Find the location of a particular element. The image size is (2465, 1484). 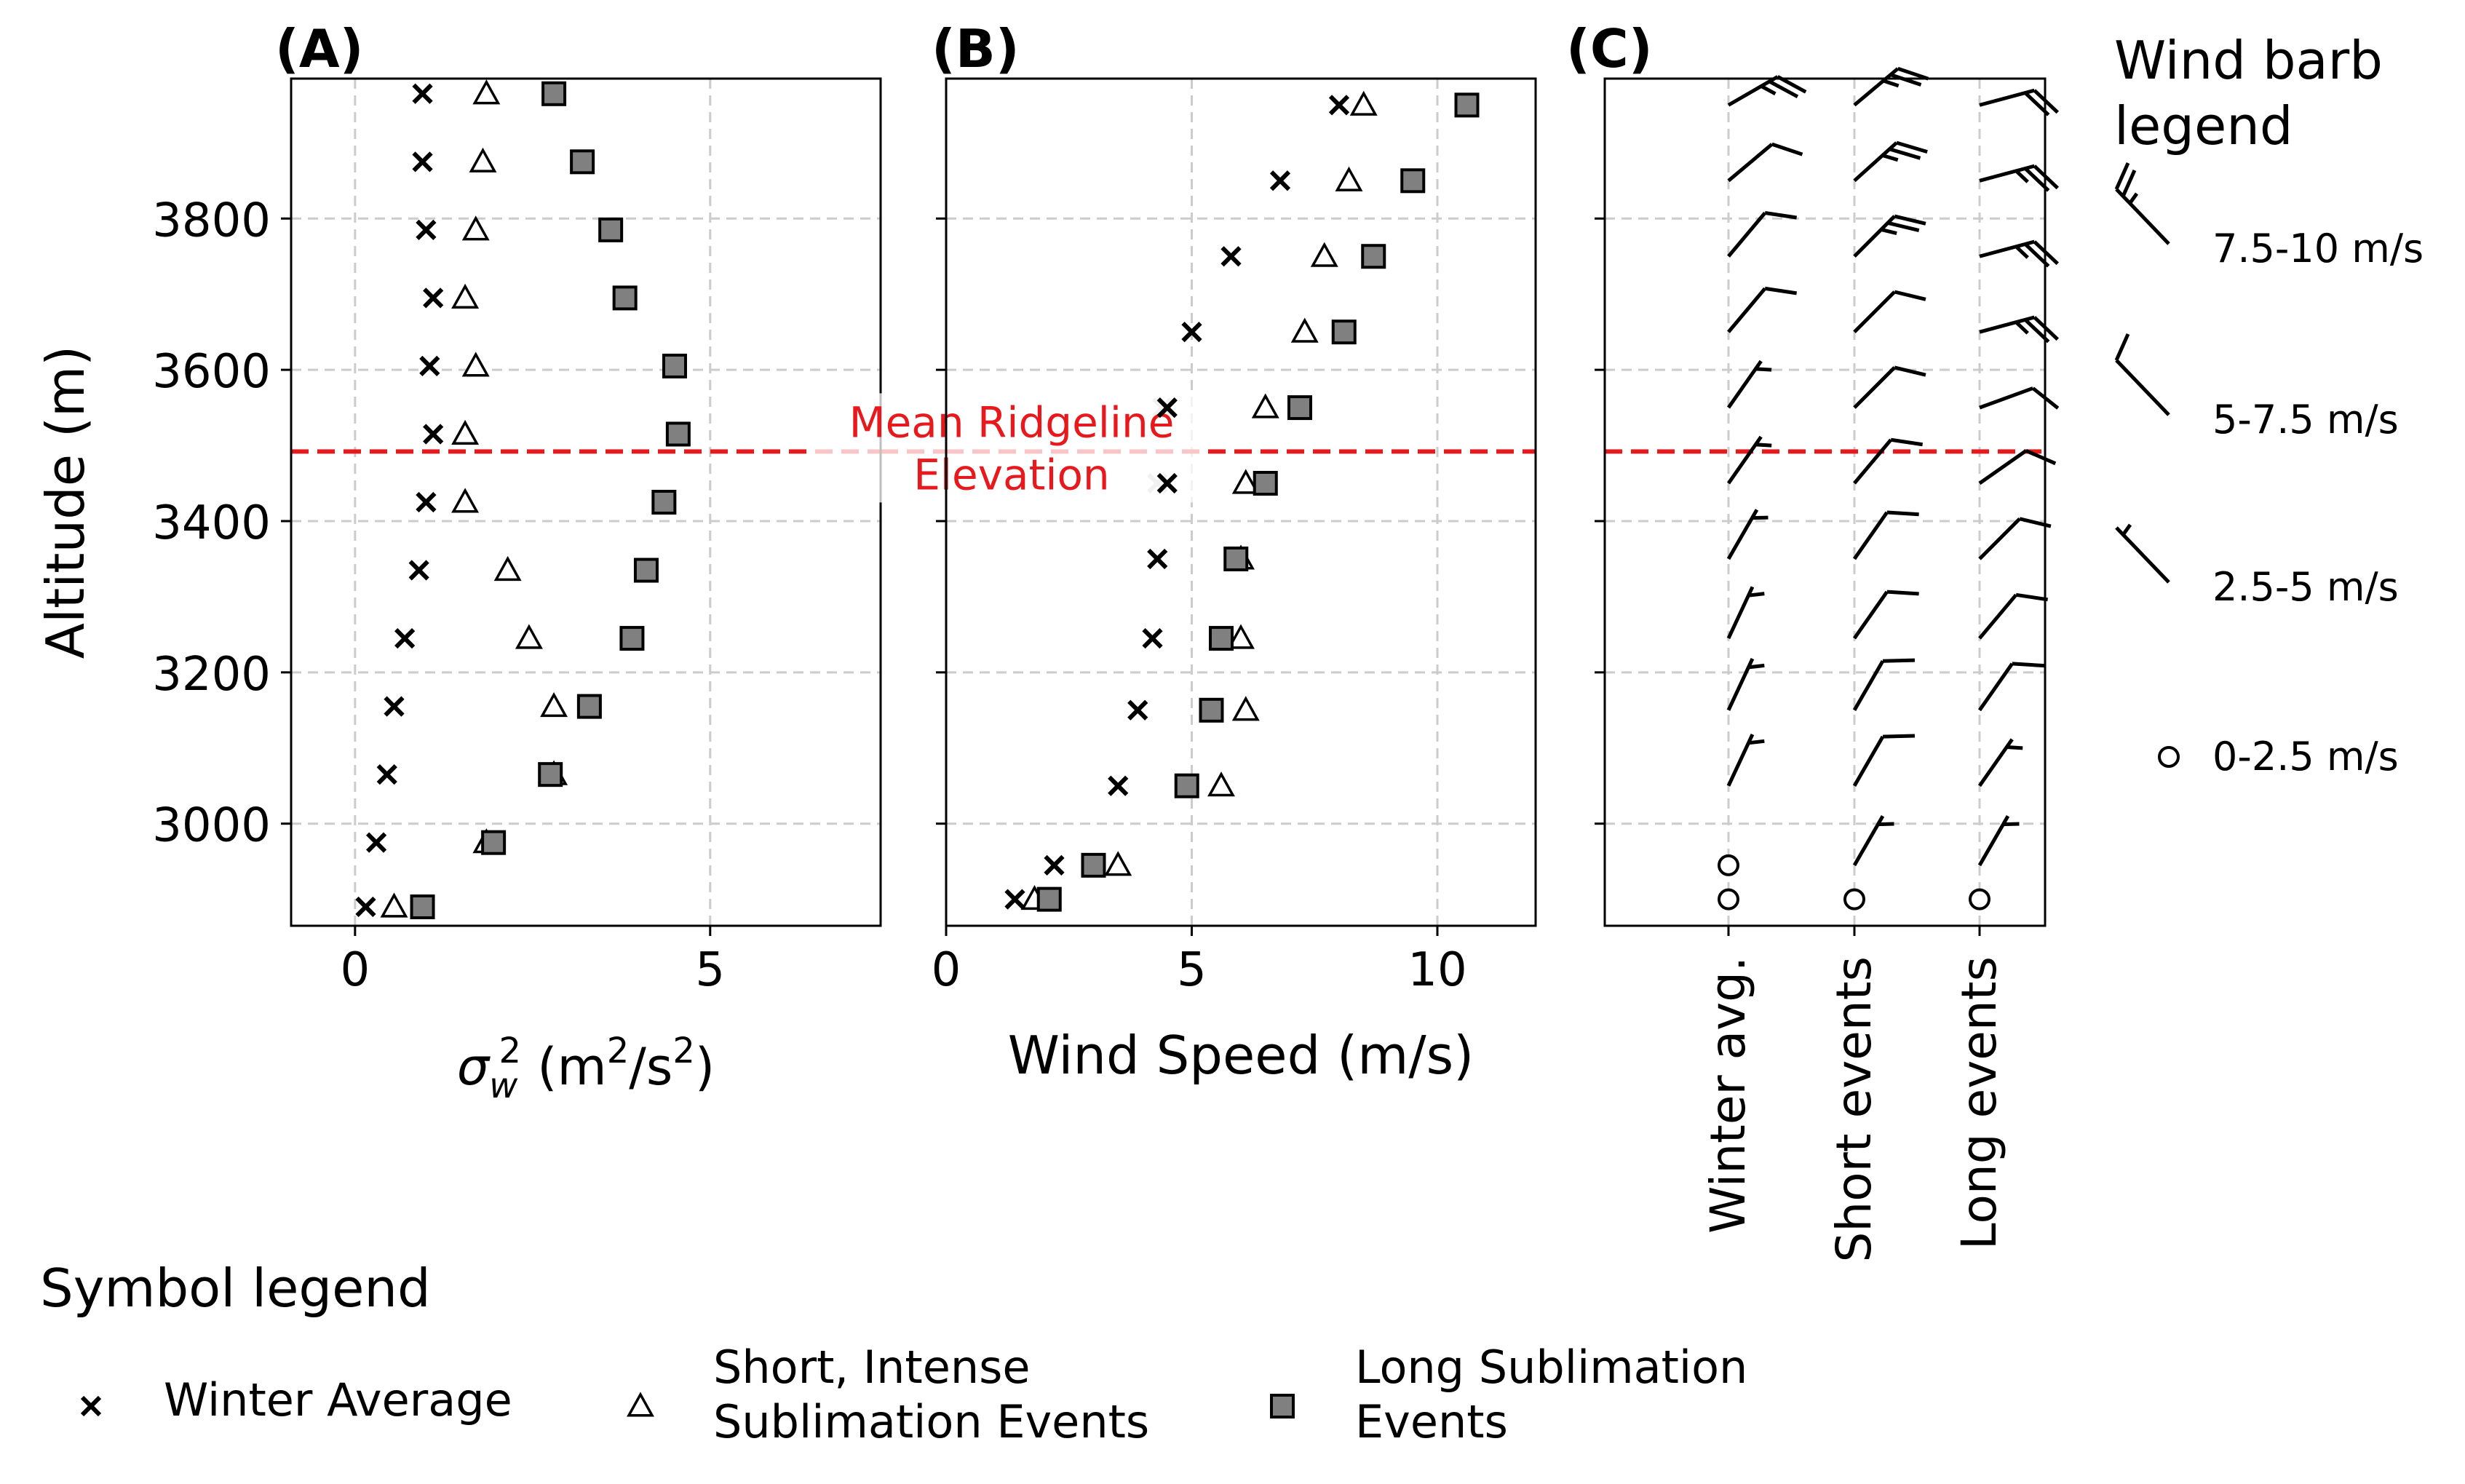

y-axis-label: Altitude (m) is located at coordinates (65, 502).